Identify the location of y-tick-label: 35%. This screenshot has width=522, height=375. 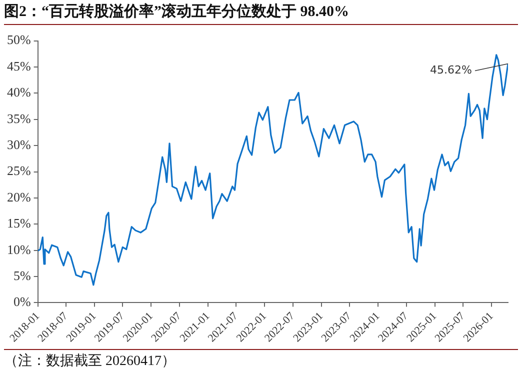
(18, 118).